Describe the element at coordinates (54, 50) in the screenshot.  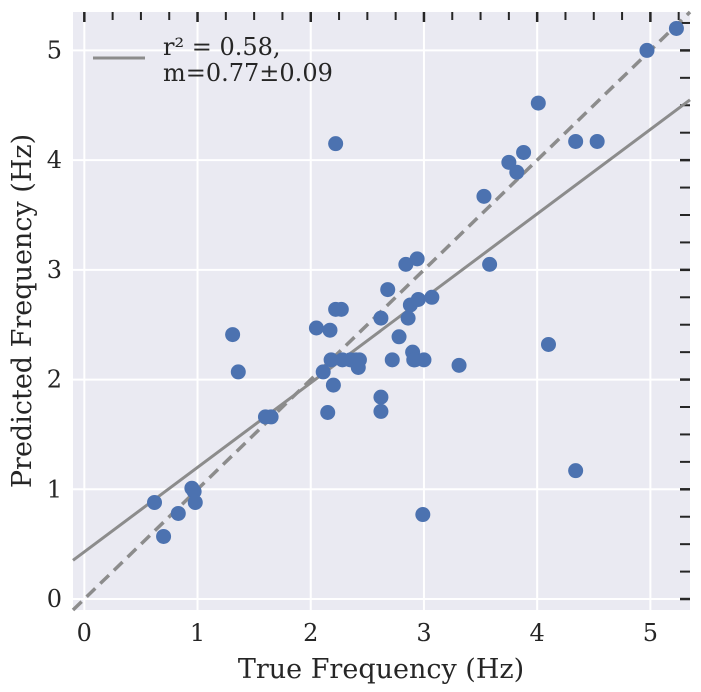
I see `y-tick-label: 5` at that location.